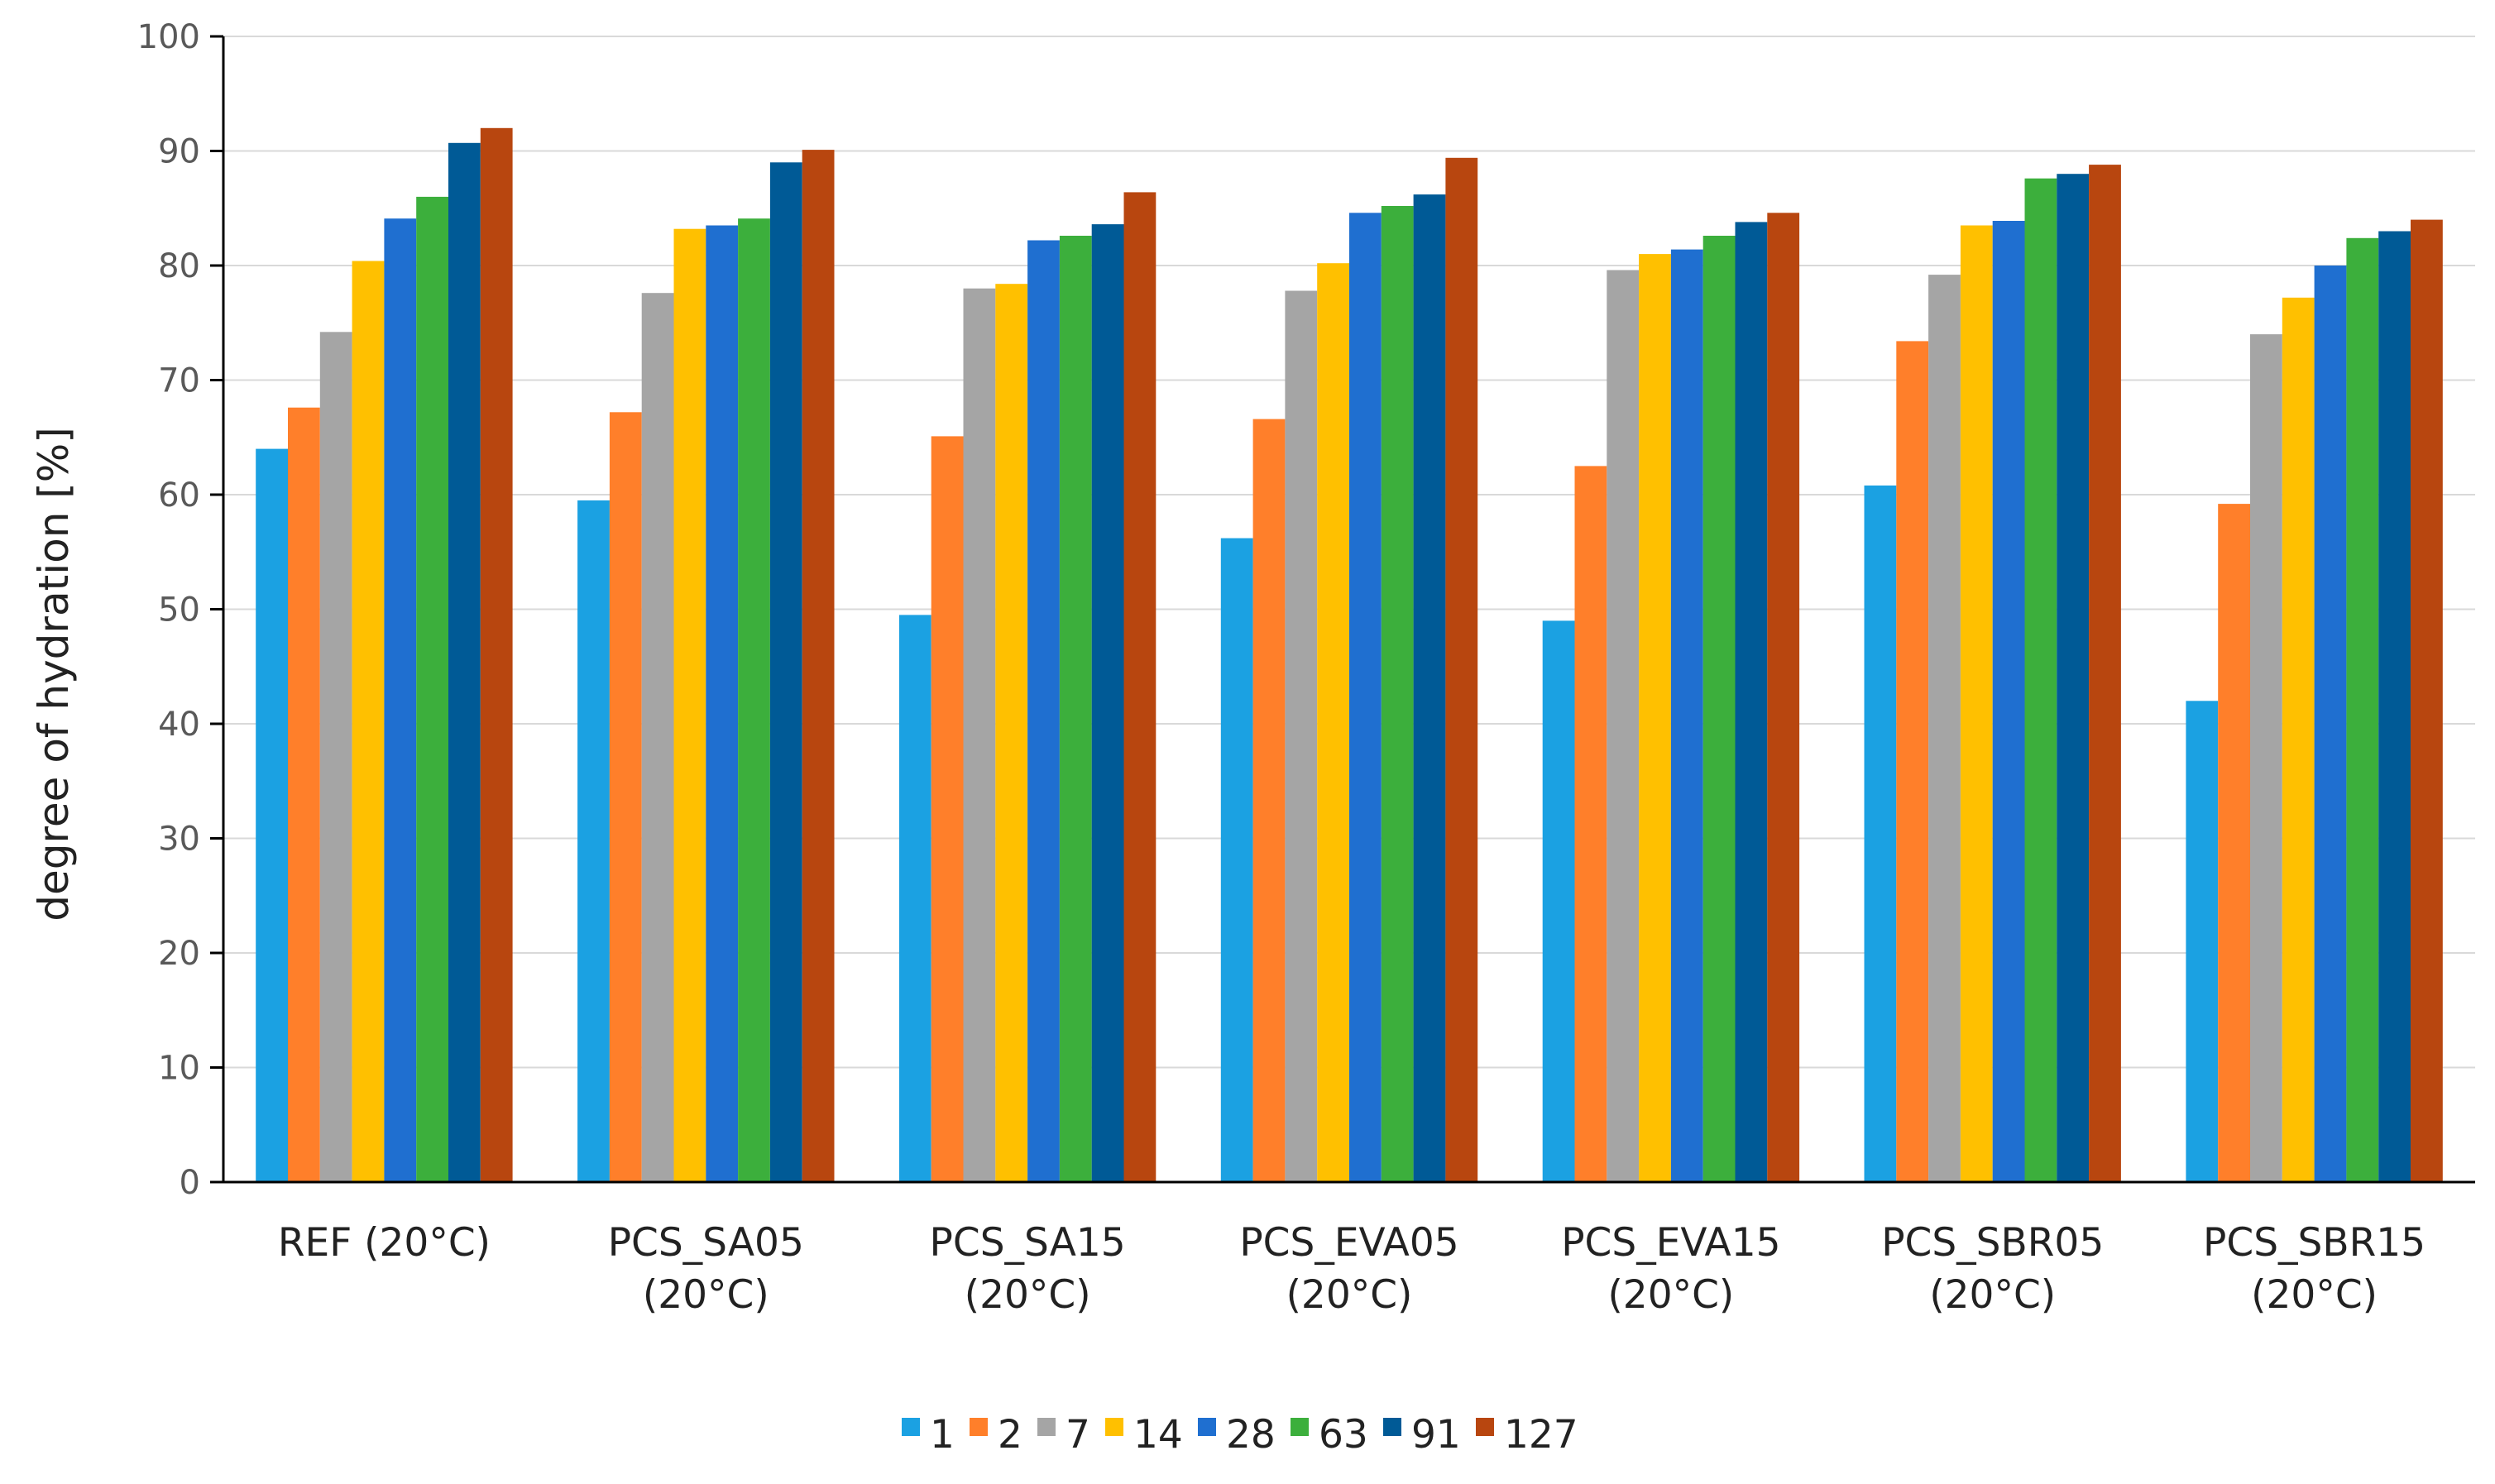  I want to click on legend-label: 7, so click(1078, 1435).